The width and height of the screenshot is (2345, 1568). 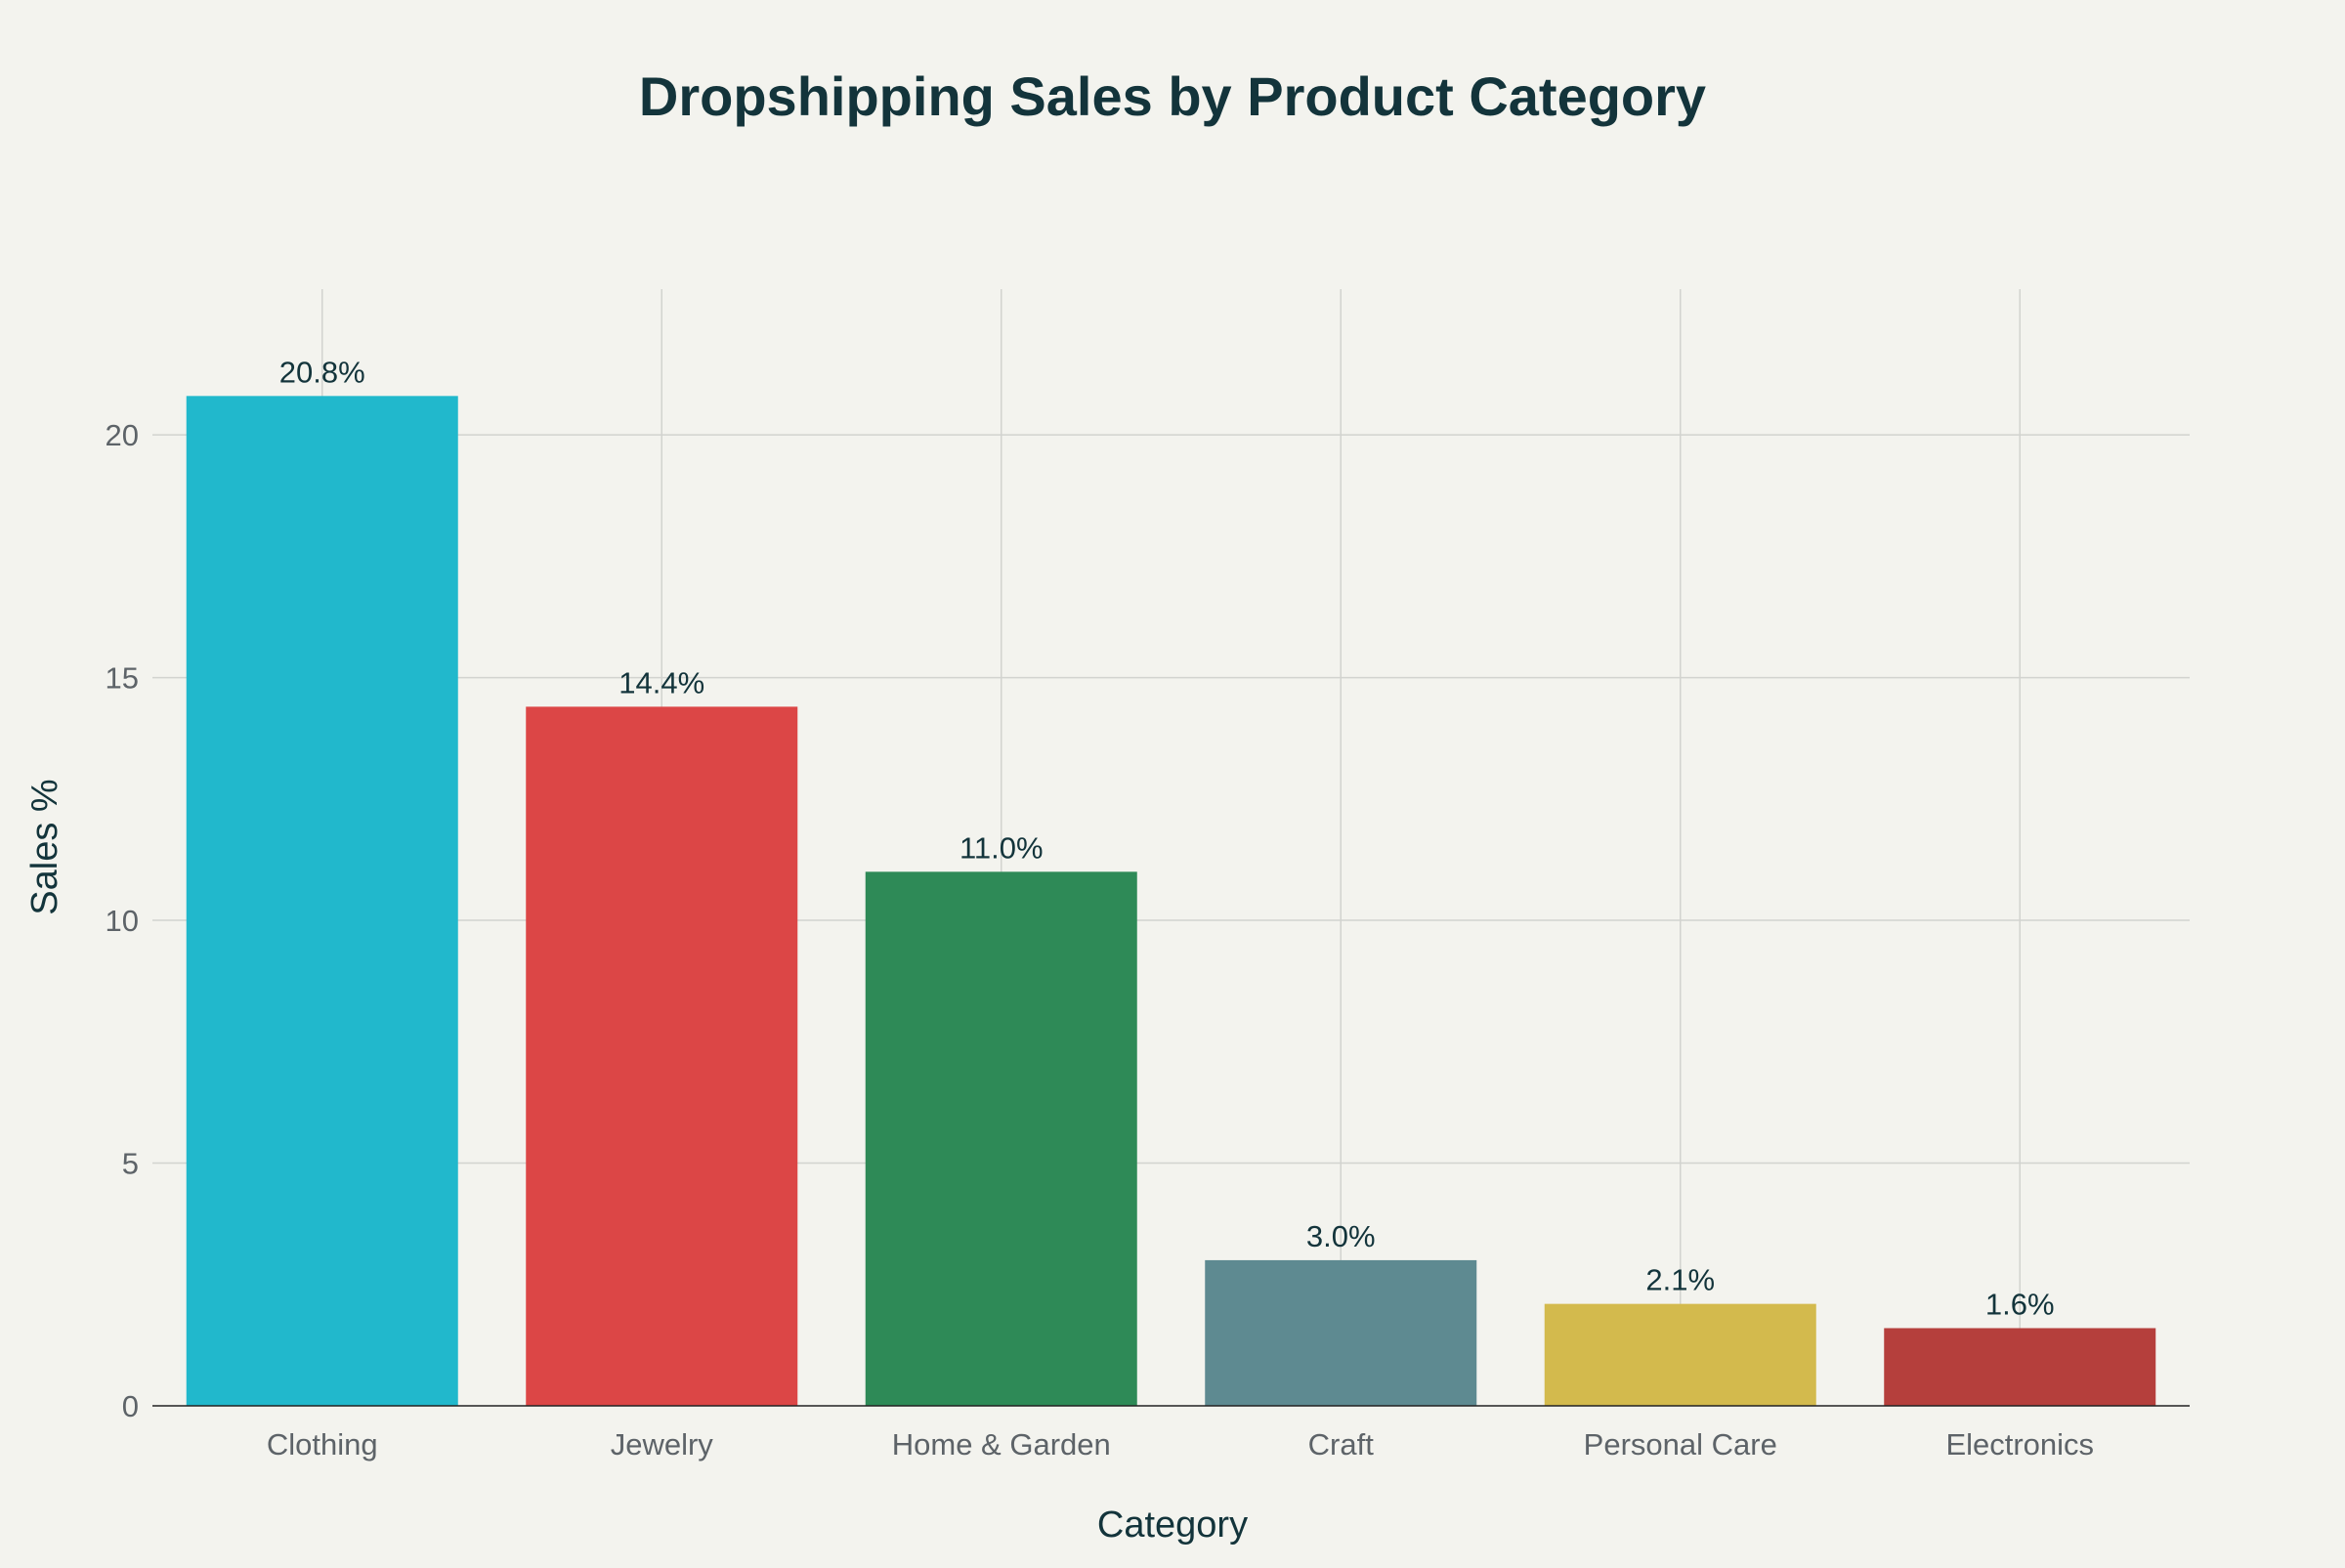 What do you see at coordinates (130, 1164) in the screenshot?
I see `y-tick-label: 5` at bounding box center [130, 1164].